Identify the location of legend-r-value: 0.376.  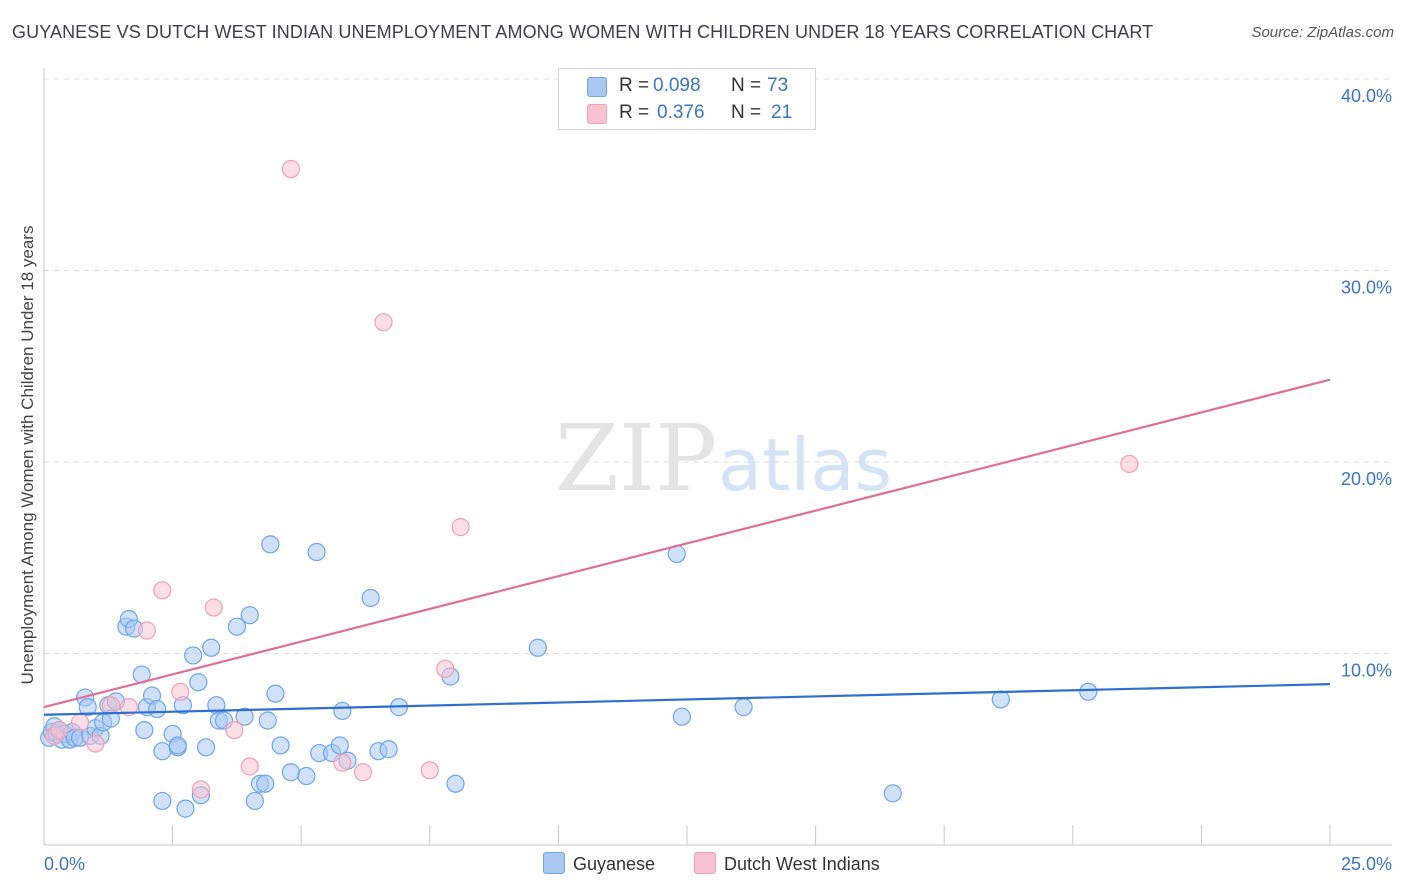
(681, 112).